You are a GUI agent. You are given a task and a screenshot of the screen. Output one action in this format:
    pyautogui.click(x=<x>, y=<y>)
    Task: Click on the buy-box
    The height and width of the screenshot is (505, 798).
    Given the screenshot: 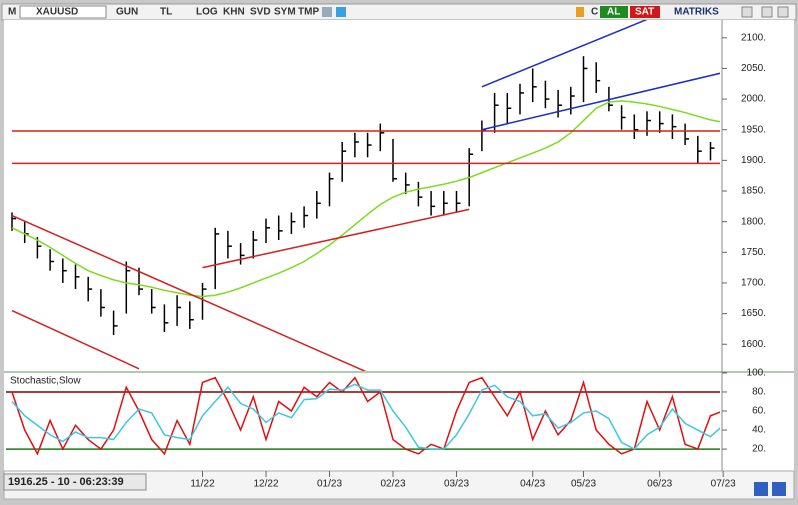 What is the action you would take?
    pyautogui.click(x=614, y=12)
    